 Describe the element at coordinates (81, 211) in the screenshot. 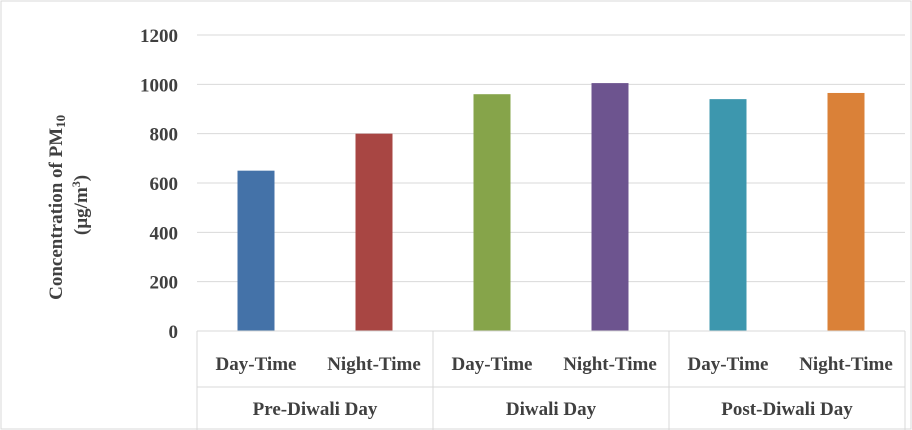

I see `y-axis-title-line2: (µg/m` at that location.